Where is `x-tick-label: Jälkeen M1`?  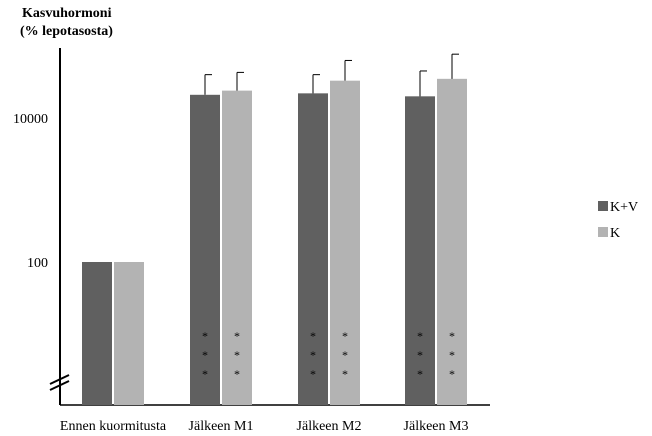
x-tick-label: Jälkeen M1 is located at coordinates (221, 426).